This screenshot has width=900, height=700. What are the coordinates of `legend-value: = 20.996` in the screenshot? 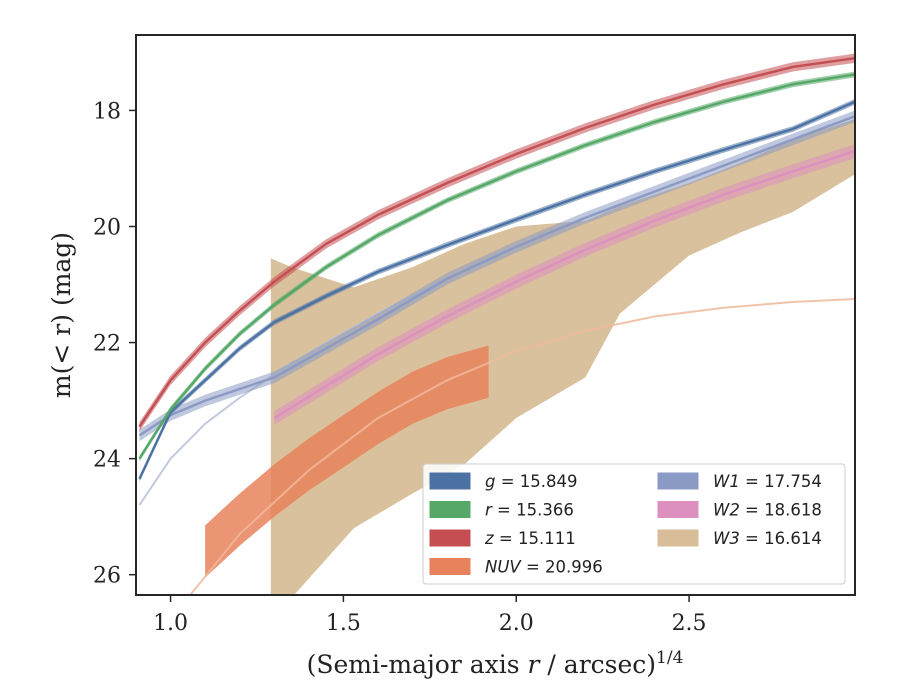 It's located at (562, 567).